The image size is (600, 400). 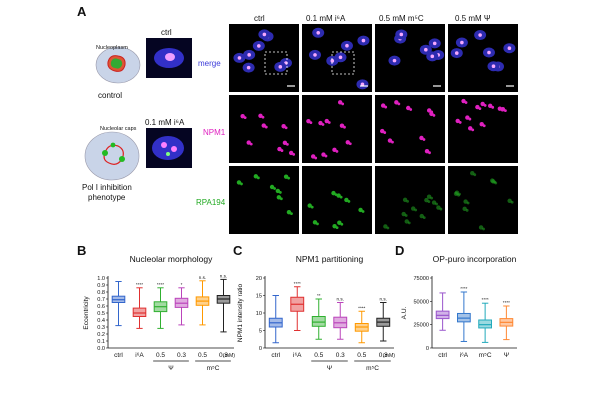 What do you see at coordinates (209, 63) in the screenshot?
I see `row-label-merge: merge` at bounding box center [209, 63].